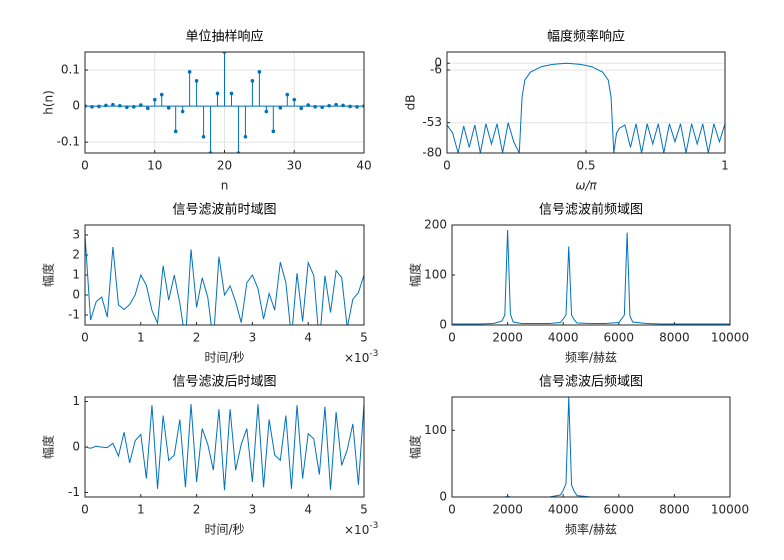 Image resolution: width=784 pixels, height=560 pixels. What do you see at coordinates (432, 153) in the screenshot?
I see `y-tick-label: -80` at bounding box center [432, 153].